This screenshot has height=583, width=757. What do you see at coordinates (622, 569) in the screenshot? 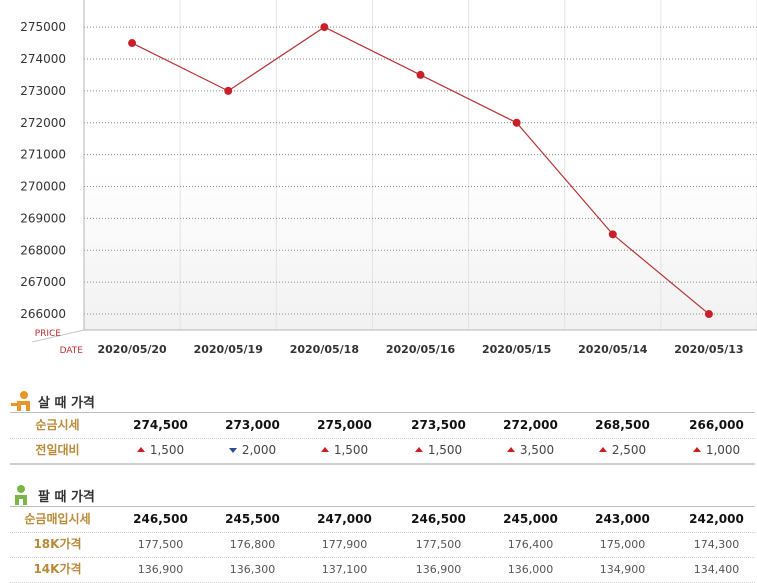
I see `price-cell: 134,900` at bounding box center [622, 569].